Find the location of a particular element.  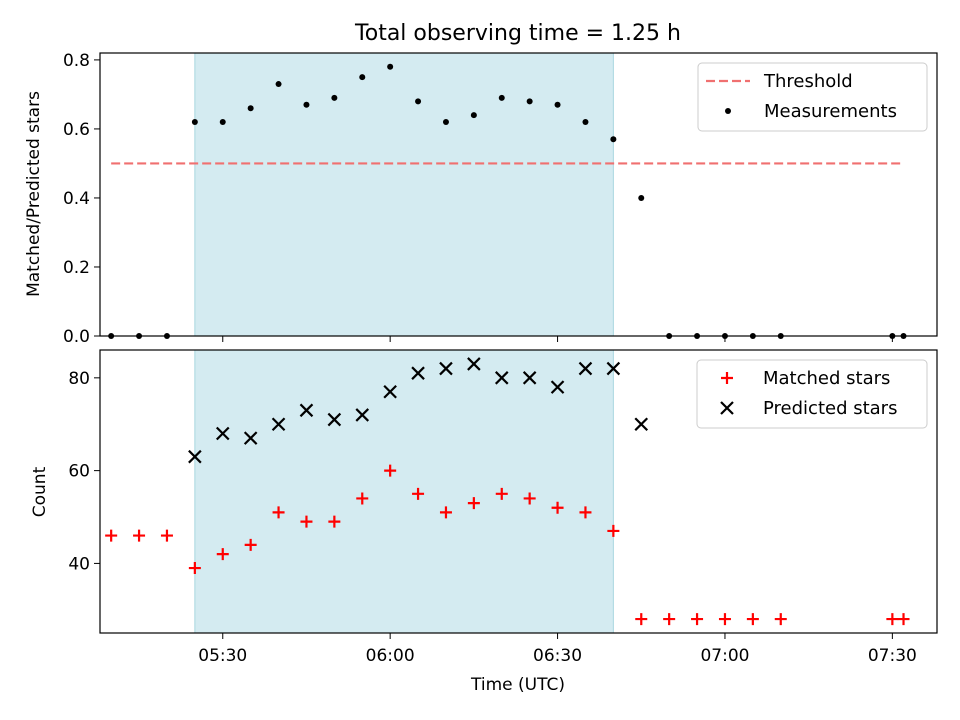

x-tick-label: 07:30 is located at coordinates (892, 656).